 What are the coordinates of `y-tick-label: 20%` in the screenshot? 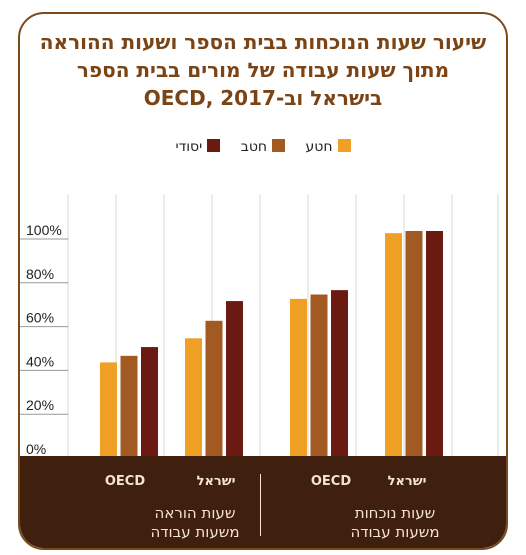 It's located at (40, 405).